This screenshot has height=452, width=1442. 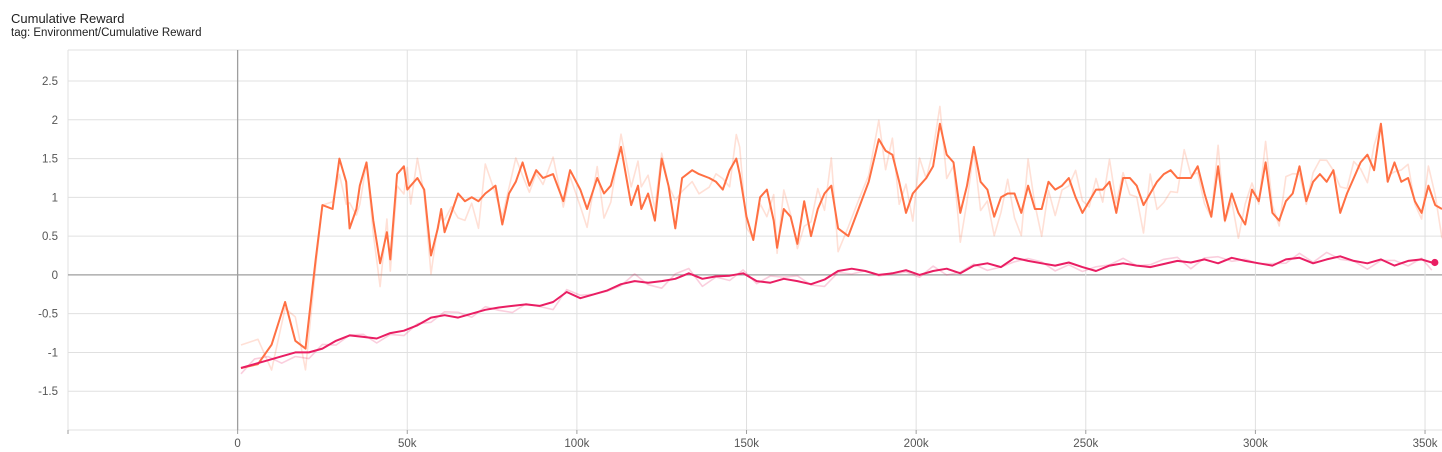 What do you see at coordinates (106, 33) in the screenshot?
I see `chart-tag-subtitle: tag: Environment/Cumulative Reward` at bounding box center [106, 33].